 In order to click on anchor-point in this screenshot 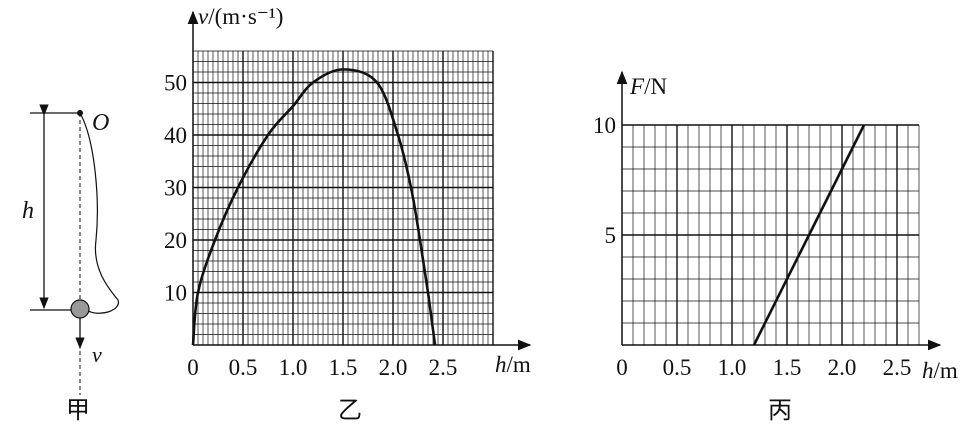, I will do `click(80, 113)`.